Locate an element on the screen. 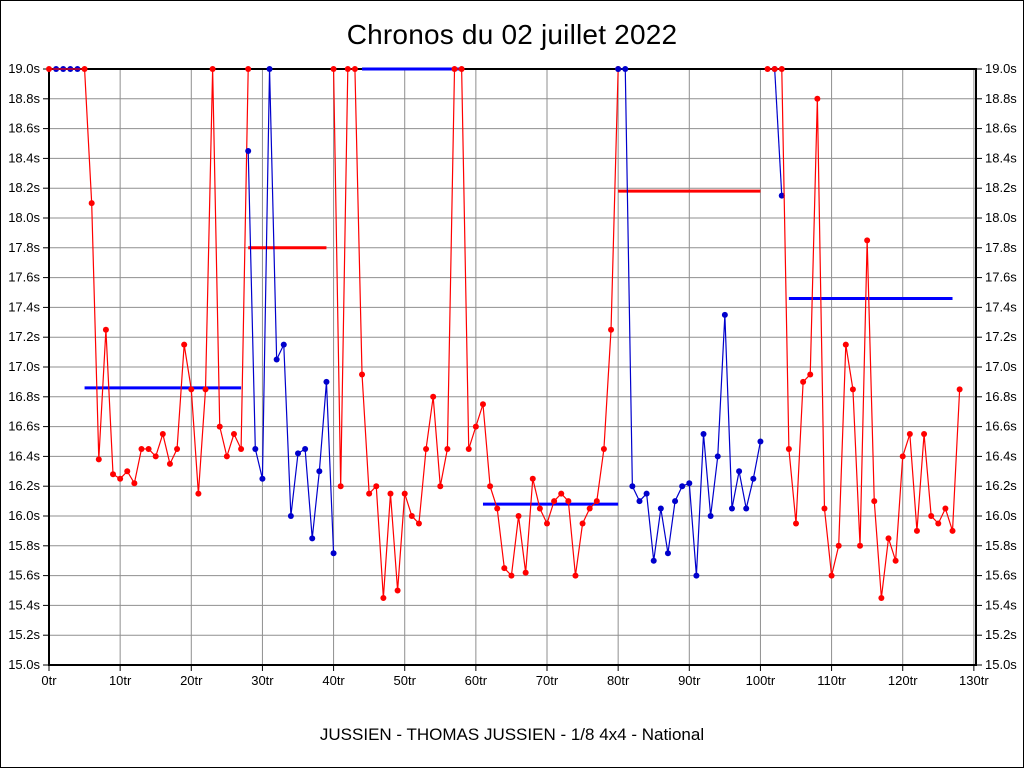 This screenshot has height=768, width=1024. y-tick-label-right: 16.6s is located at coordinates (1001, 426).